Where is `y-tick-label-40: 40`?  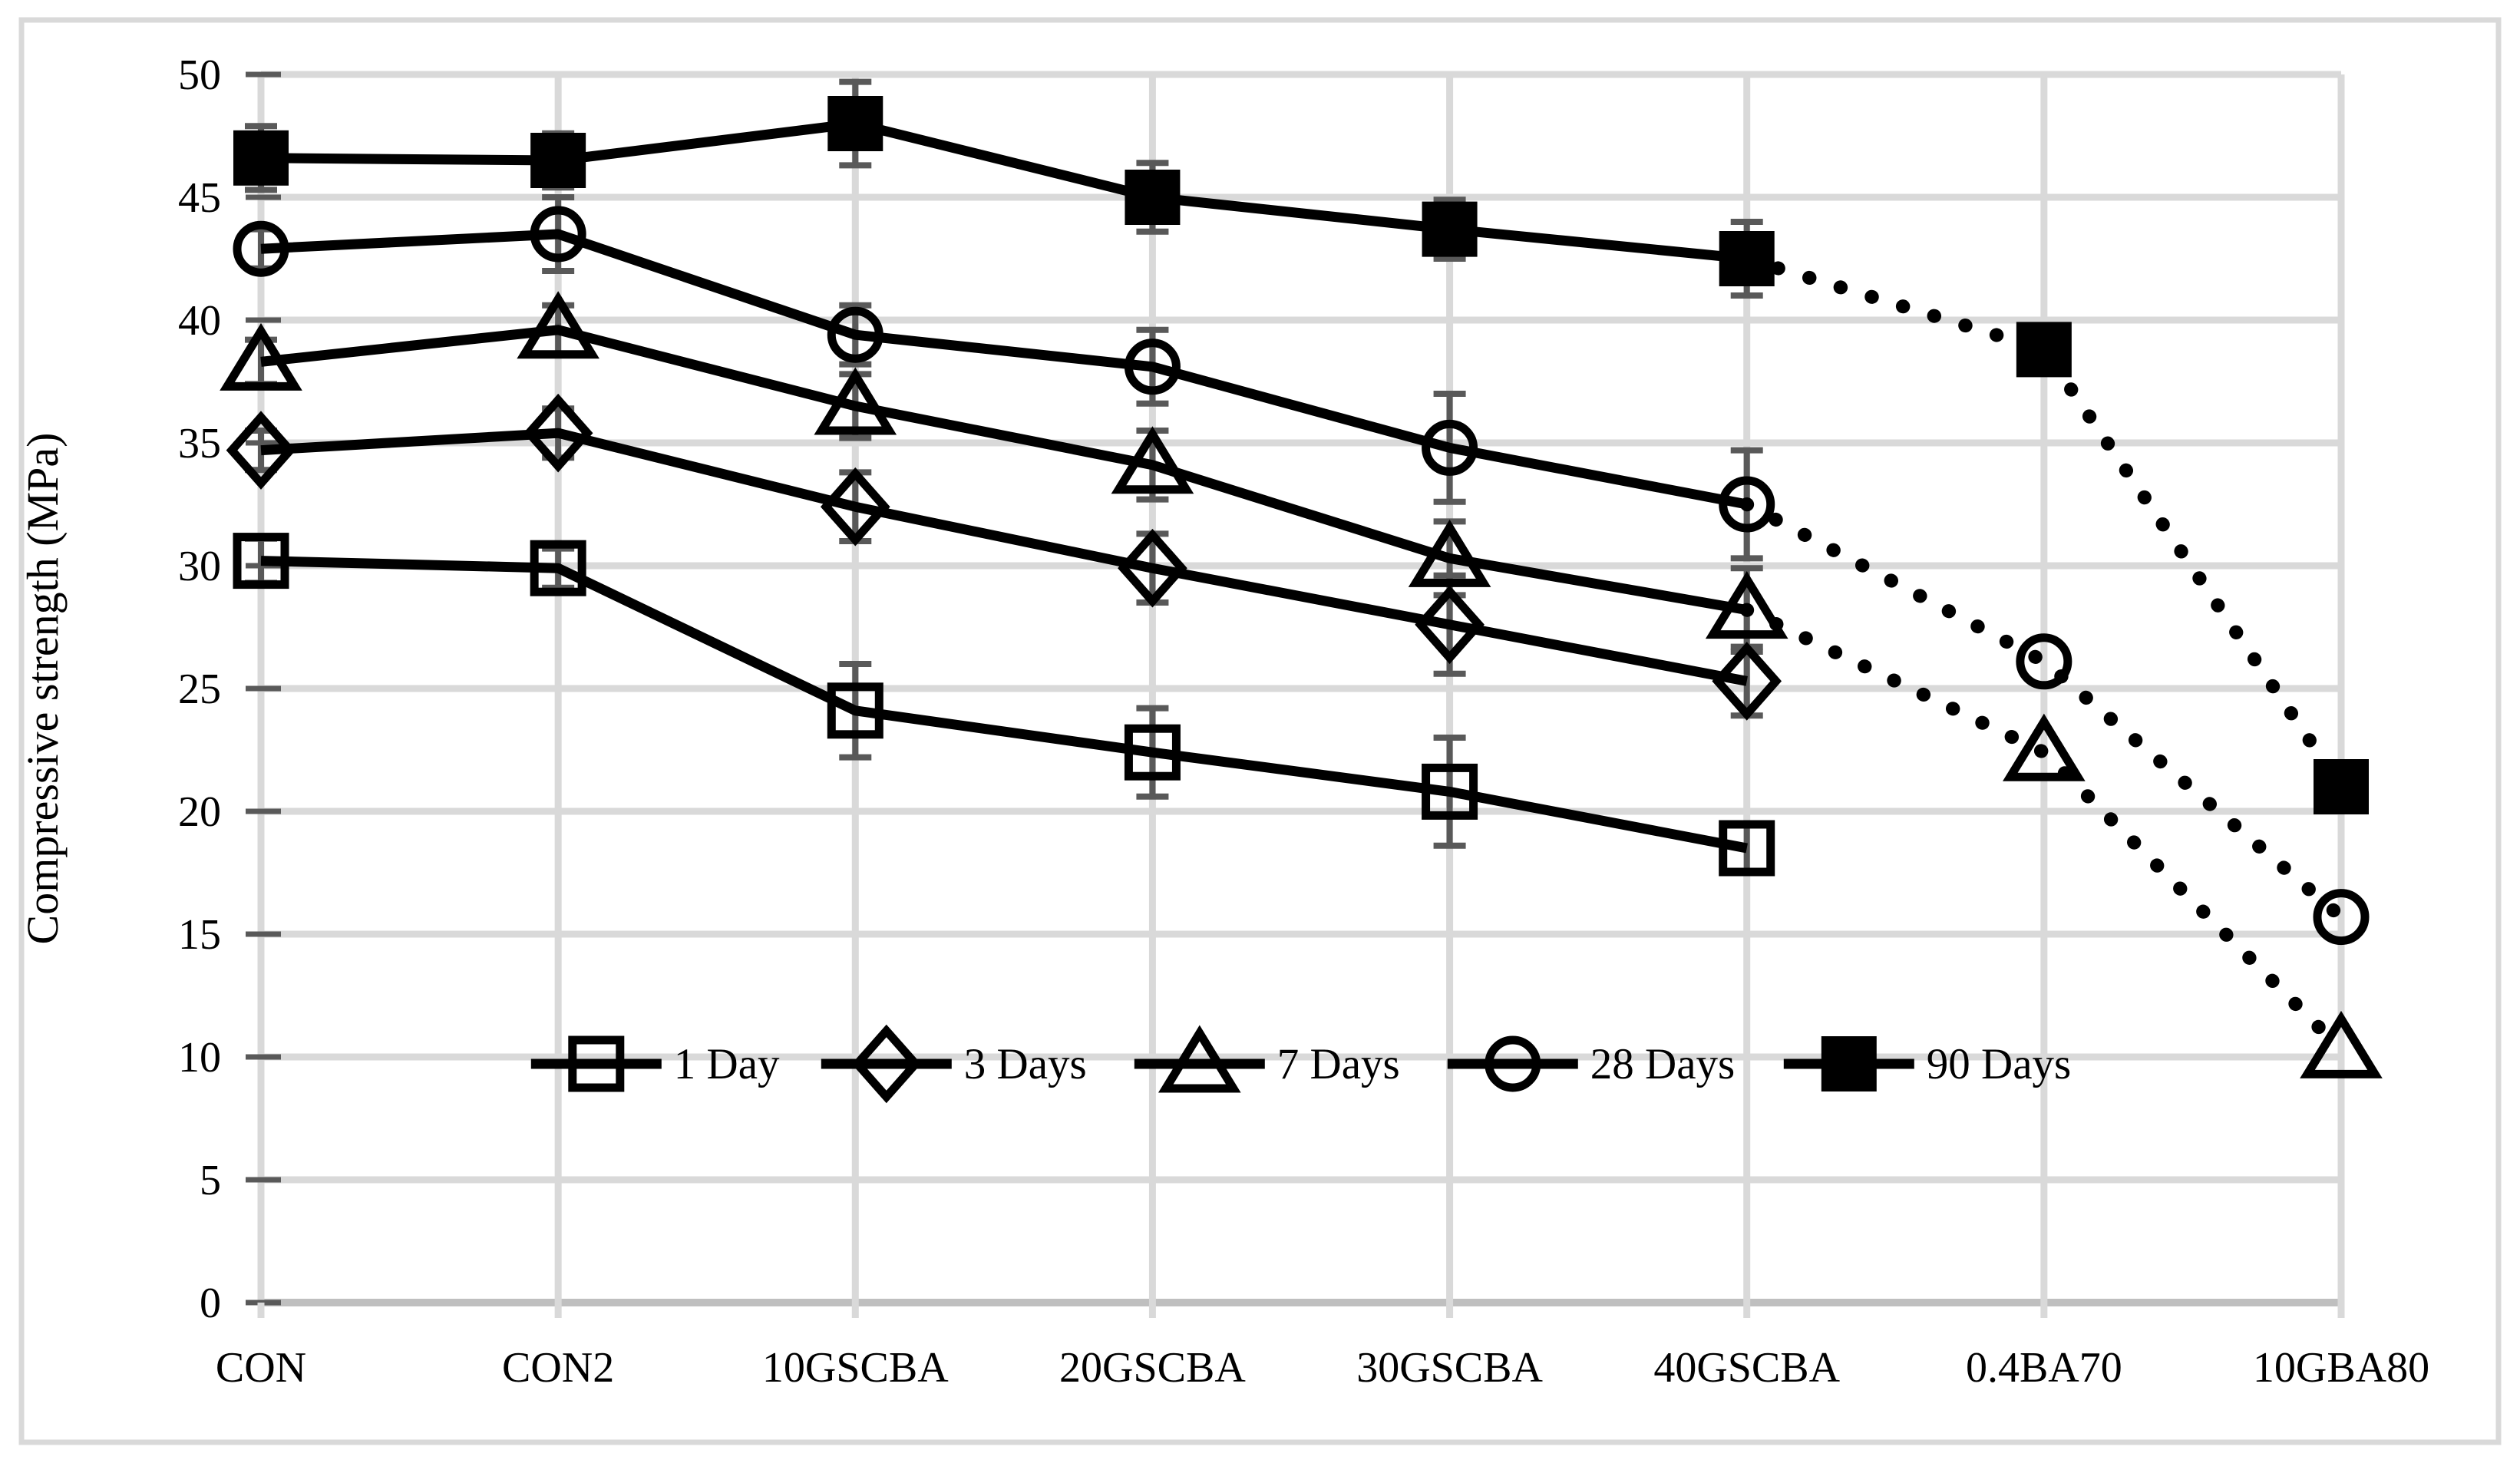 y-tick-label-40: 40 is located at coordinates (200, 321).